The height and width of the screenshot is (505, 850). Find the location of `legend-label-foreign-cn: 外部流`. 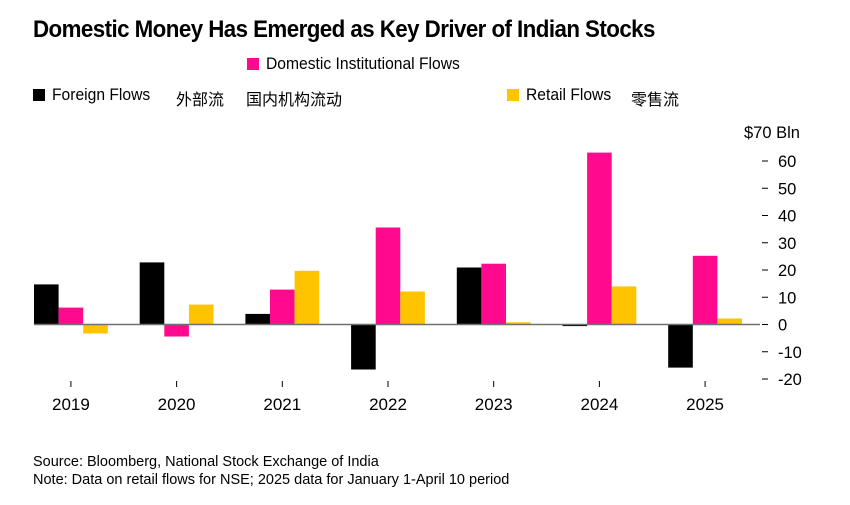

legend-label-foreign-cn: 外部流 is located at coordinates (200, 99).